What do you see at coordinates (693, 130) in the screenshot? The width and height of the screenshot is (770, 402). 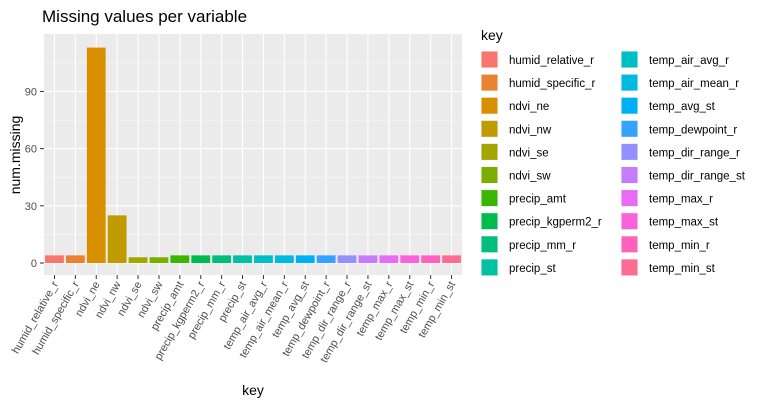 I see `legend-label: temp_dewpoint_r` at bounding box center [693, 130].